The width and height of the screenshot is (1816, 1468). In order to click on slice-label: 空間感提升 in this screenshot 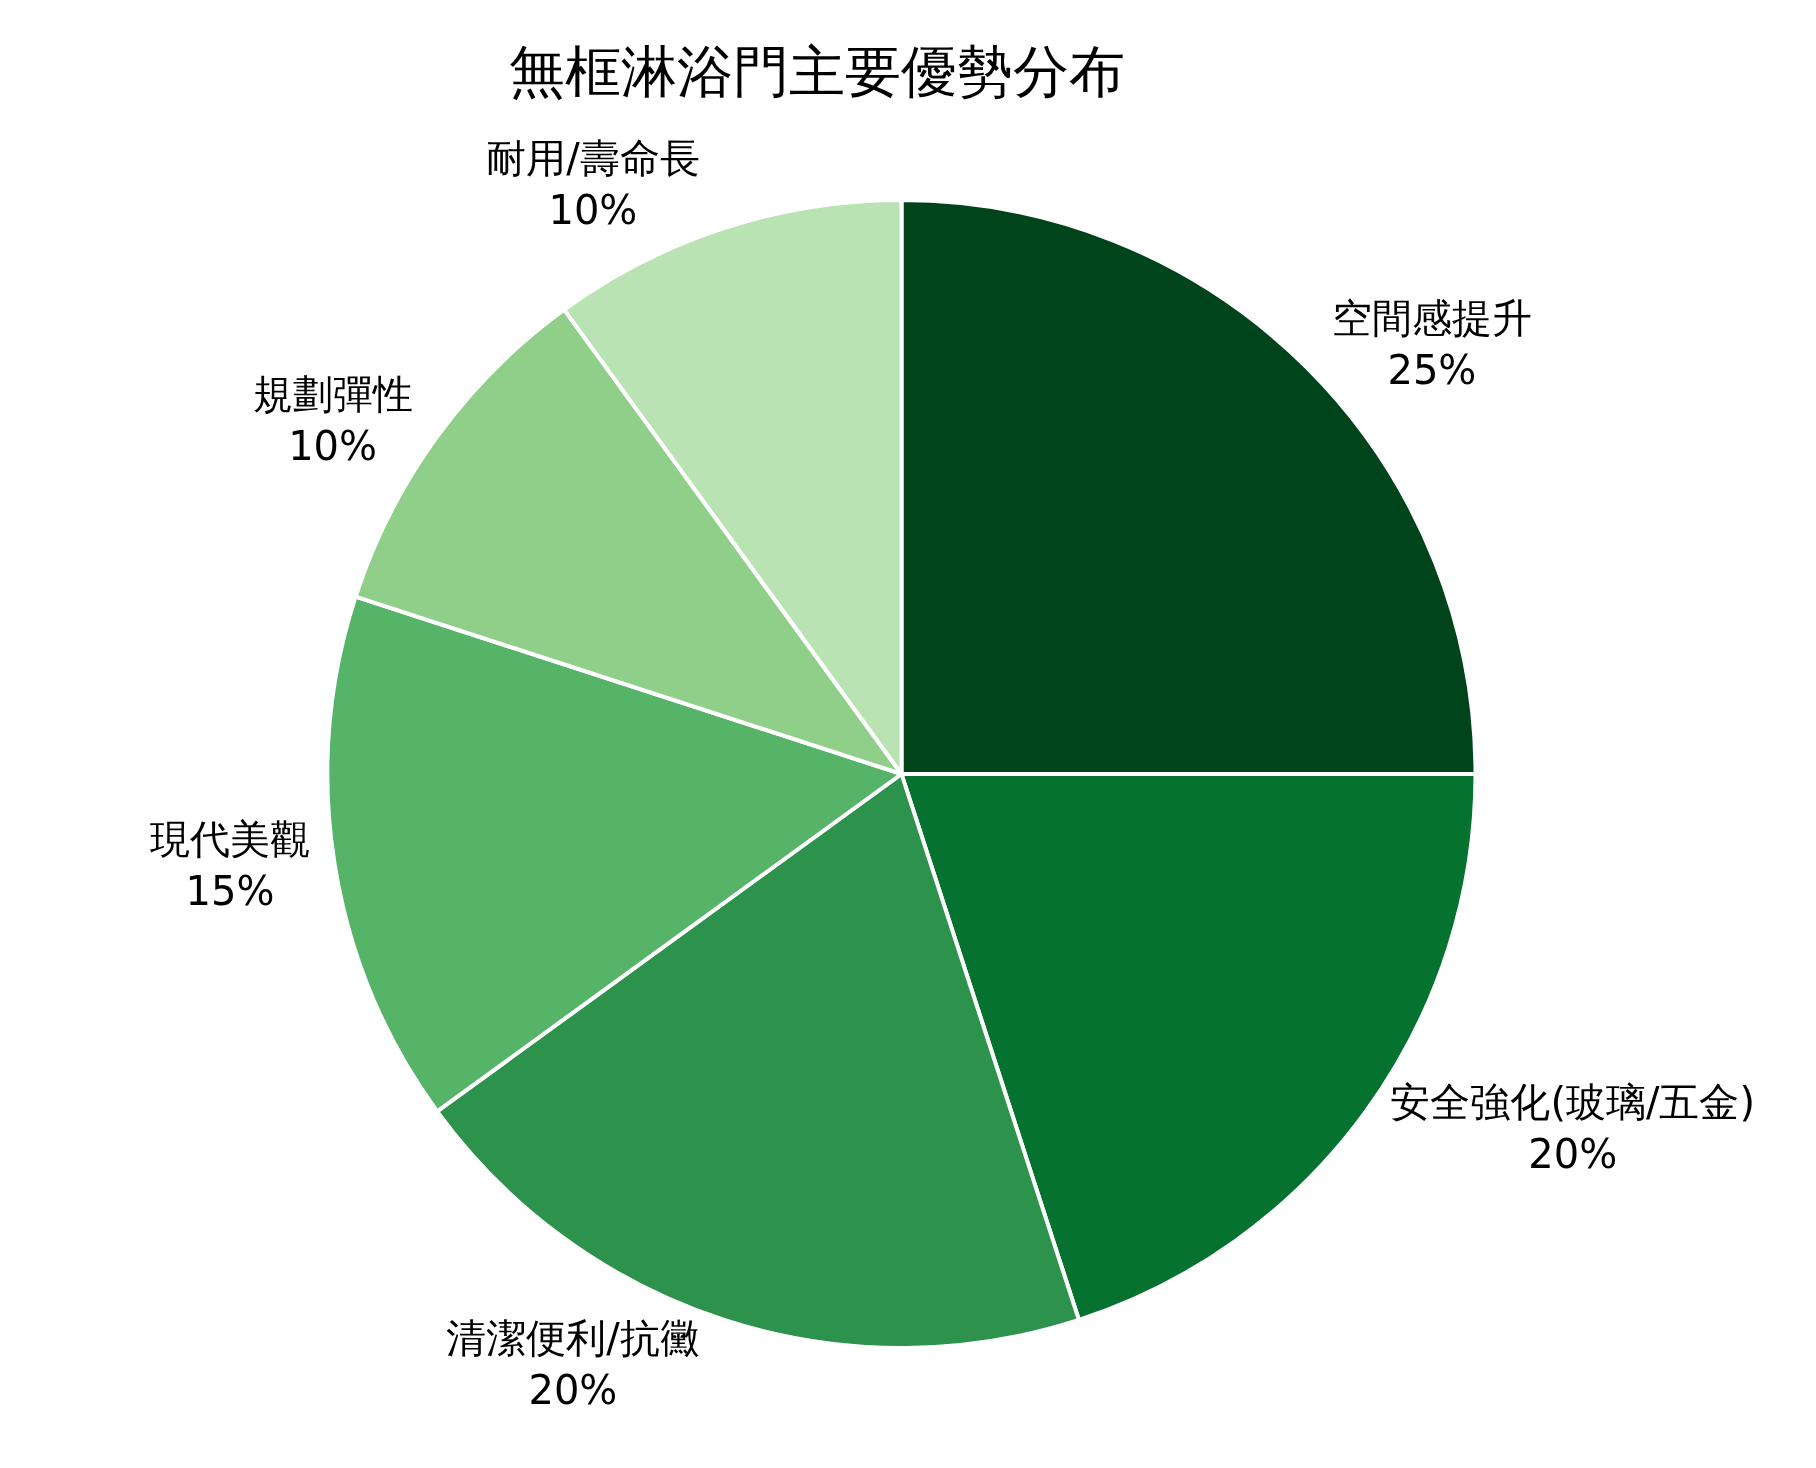, I will do `click(1431, 317)`.